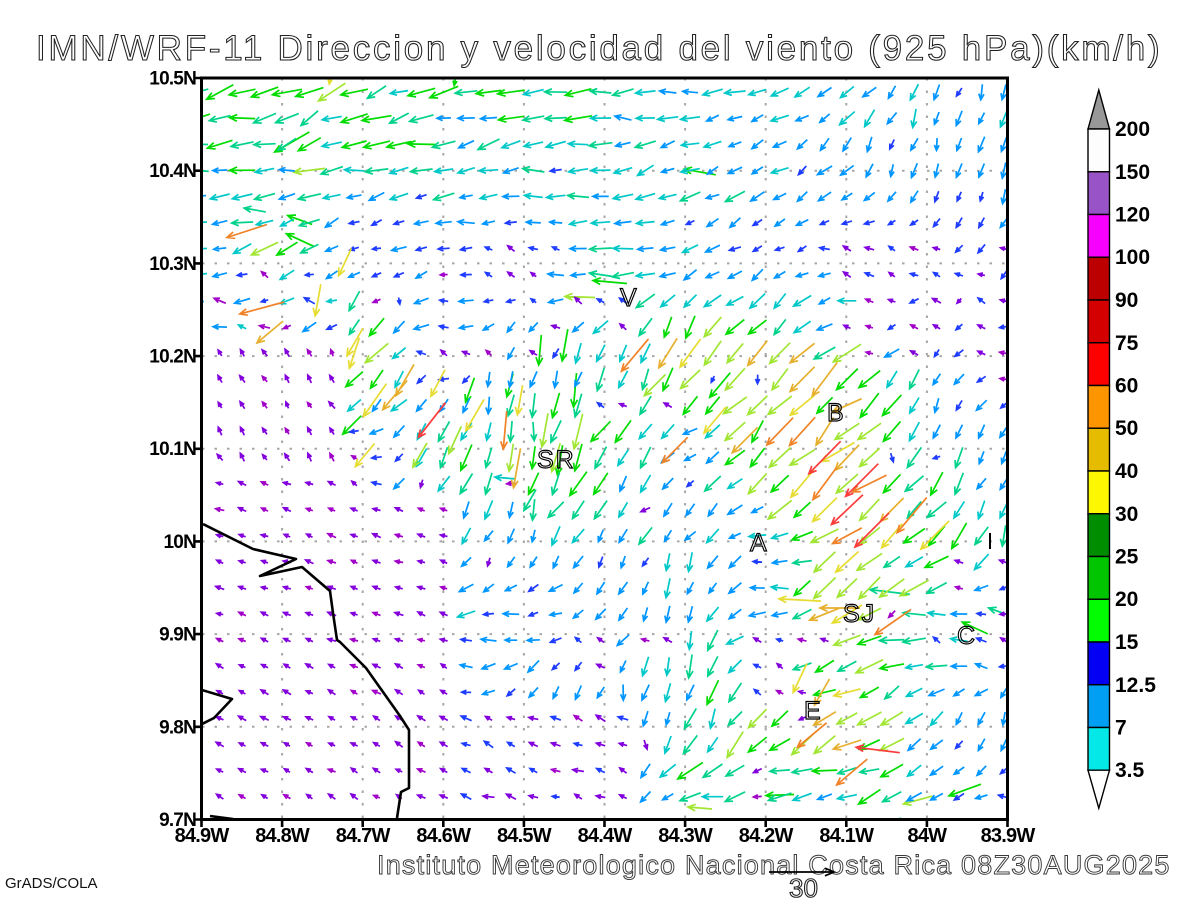 This screenshot has width=1200, height=900. What do you see at coordinates (443, 836) in the screenshot?
I see `svg-text: 84.6W` at bounding box center [443, 836].